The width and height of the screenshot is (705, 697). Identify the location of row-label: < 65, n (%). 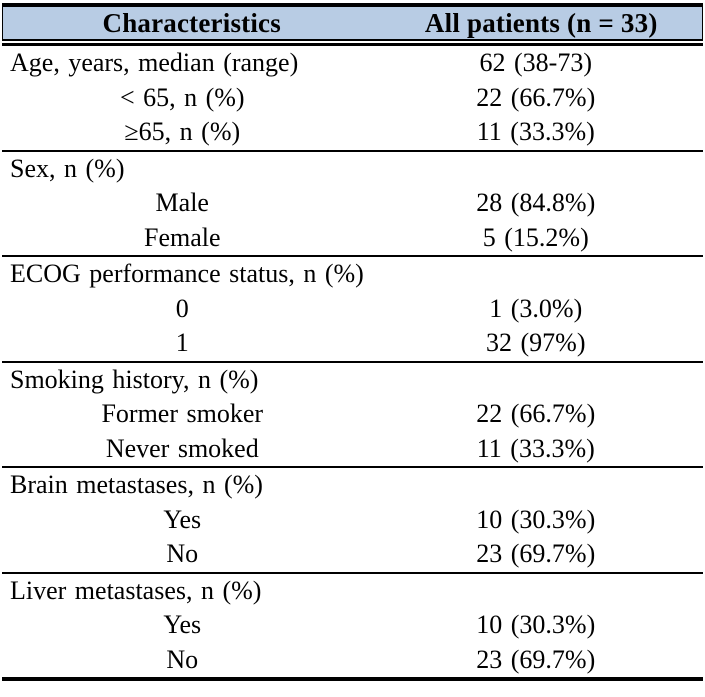
(182, 97).